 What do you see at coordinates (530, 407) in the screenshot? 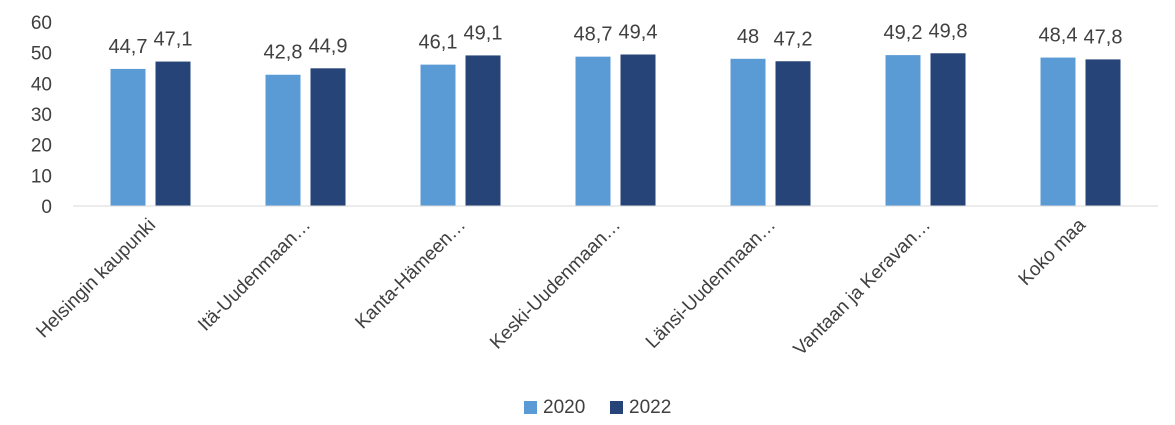
I see `legend-swatch-2020` at bounding box center [530, 407].